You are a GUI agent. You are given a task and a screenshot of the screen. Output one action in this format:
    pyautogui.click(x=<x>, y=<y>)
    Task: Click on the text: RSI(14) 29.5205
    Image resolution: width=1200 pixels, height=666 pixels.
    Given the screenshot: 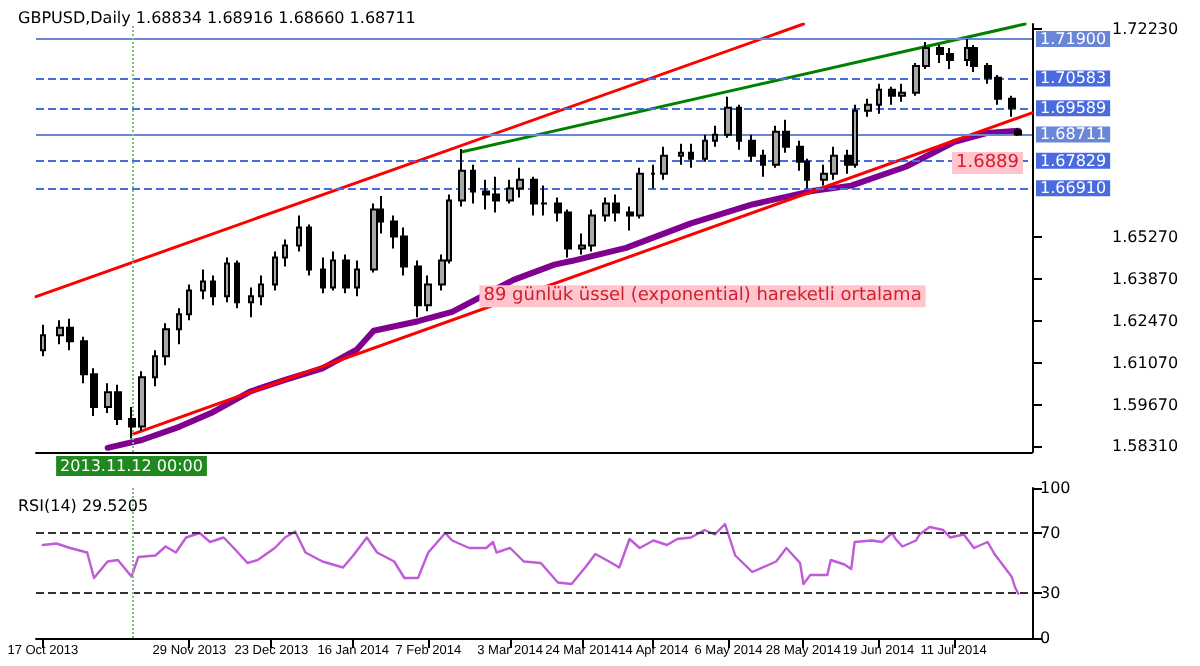 What is the action you would take?
    pyautogui.click(x=83, y=506)
    